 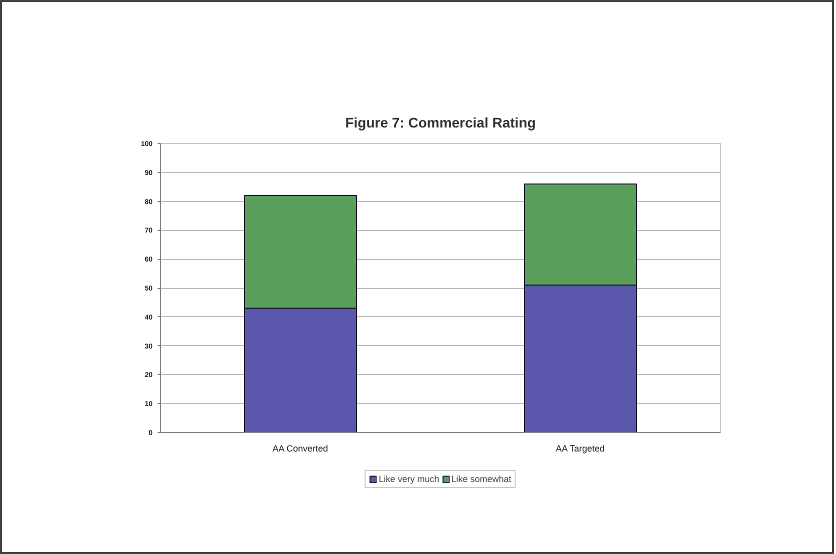 What do you see at coordinates (409, 479) in the screenshot?
I see `legend-label: Like very much` at bounding box center [409, 479].